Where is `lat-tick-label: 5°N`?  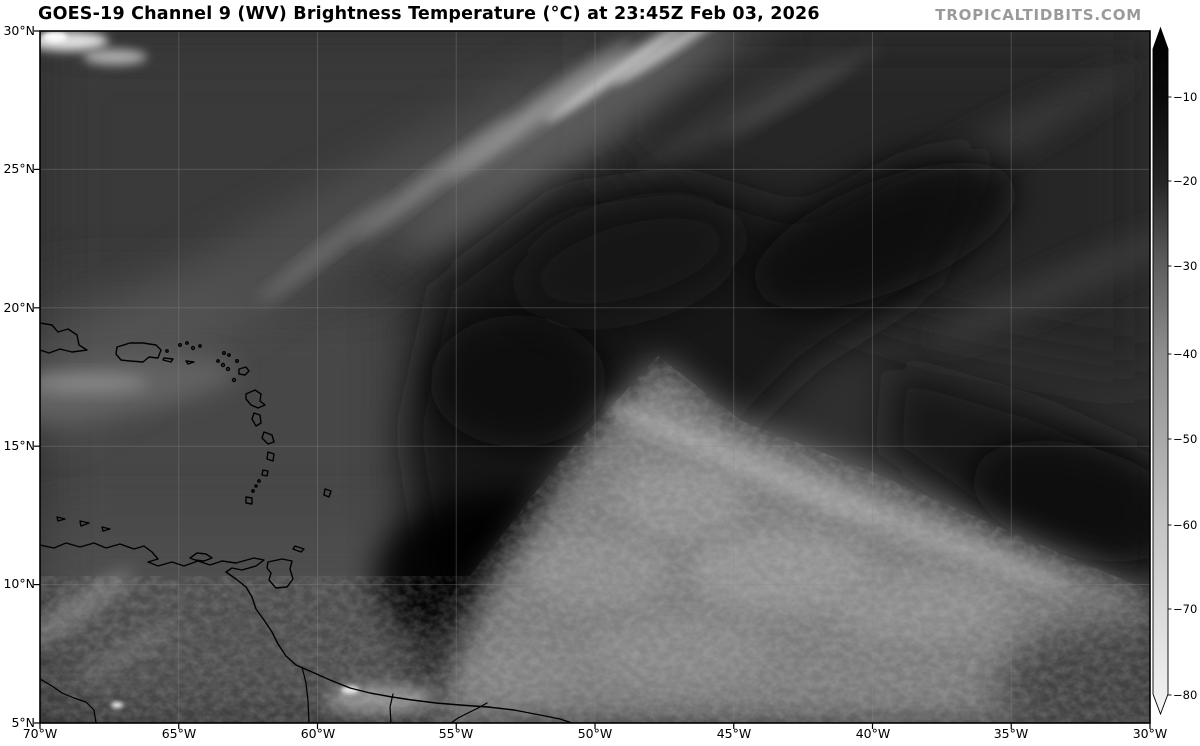
lat-tick-label: 5°N is located at coordinates (23, 722).